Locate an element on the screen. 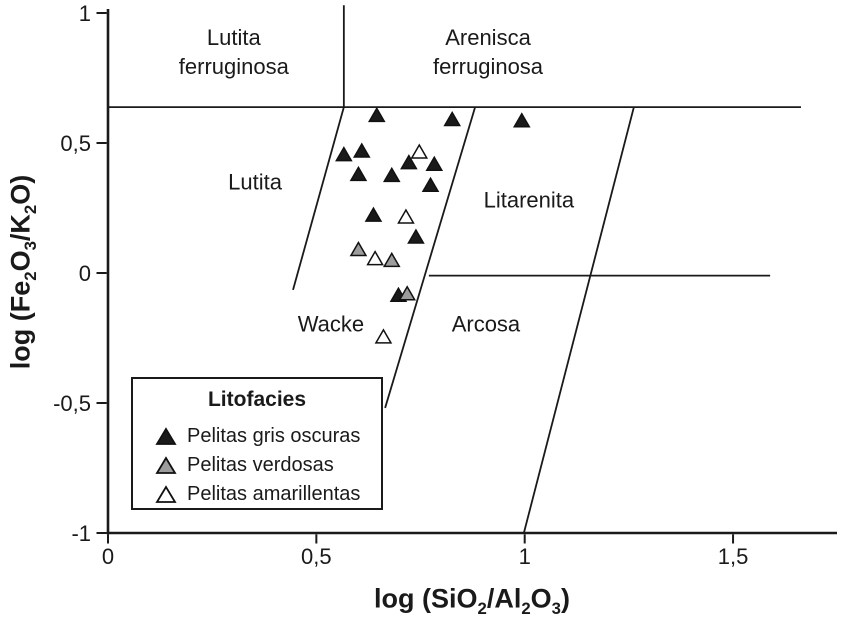  x-tick-label: 0,5 is located at coordinates (316, 556).